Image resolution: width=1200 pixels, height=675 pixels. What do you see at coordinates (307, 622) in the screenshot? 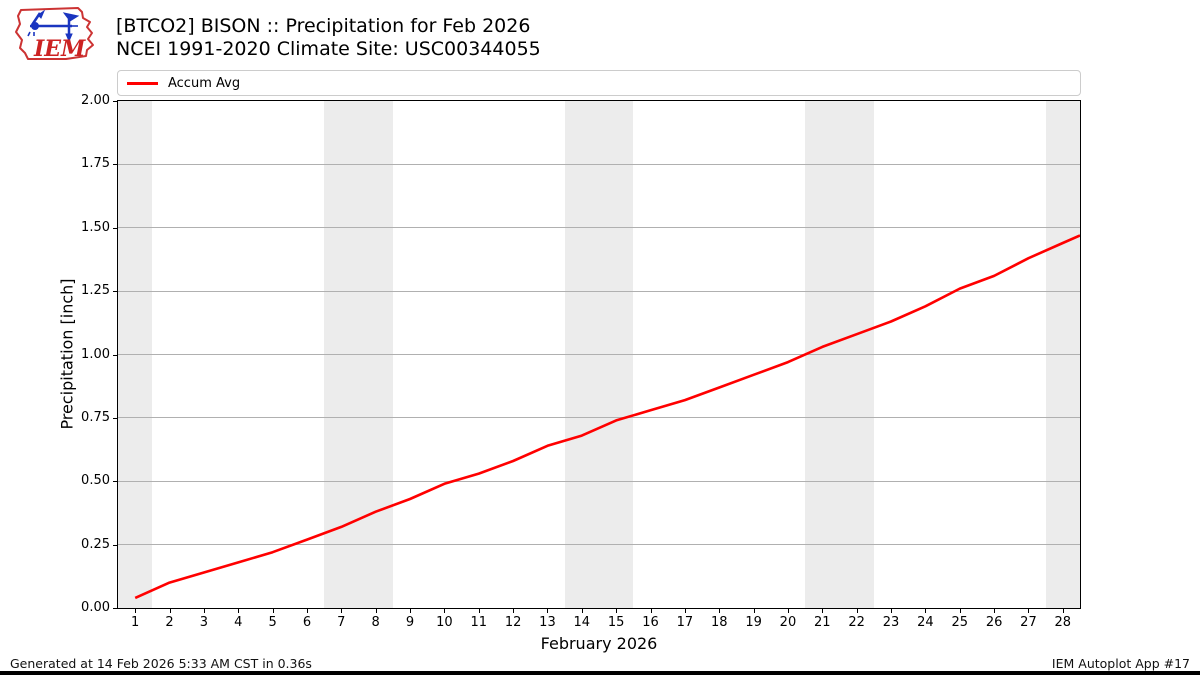
I see `x-tick-label: 6` at bounding box center [307, 622].